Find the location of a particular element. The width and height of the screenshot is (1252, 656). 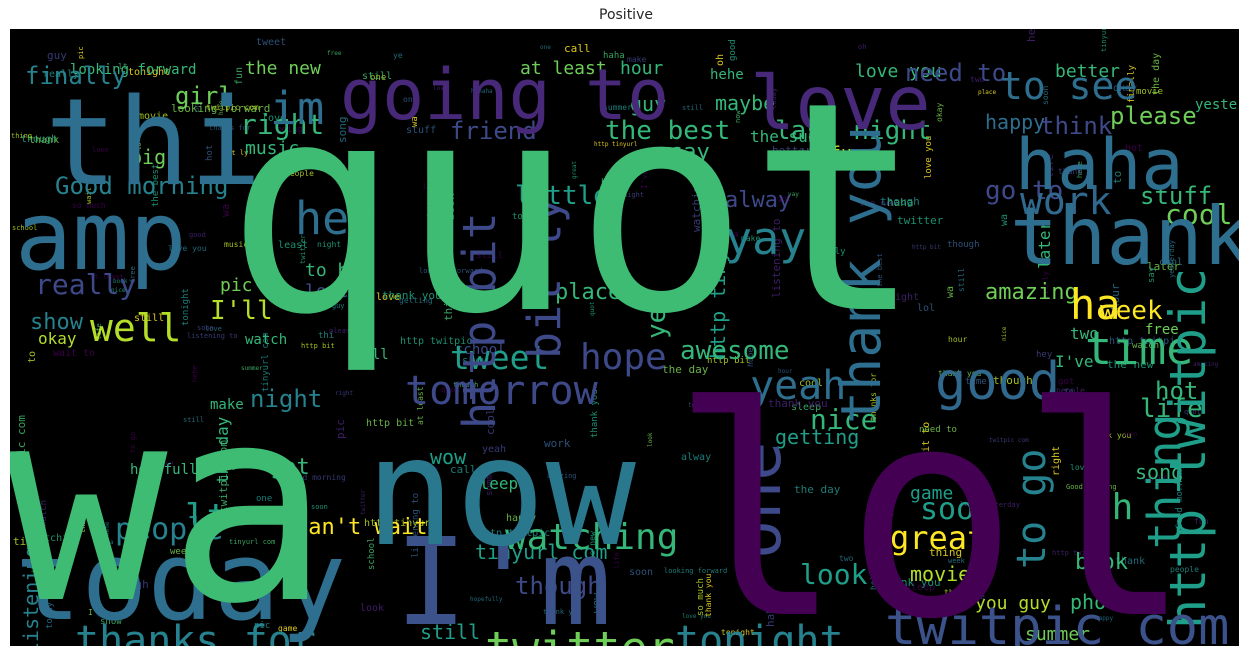

word-lt: lt is located at coordinates (206, 517).